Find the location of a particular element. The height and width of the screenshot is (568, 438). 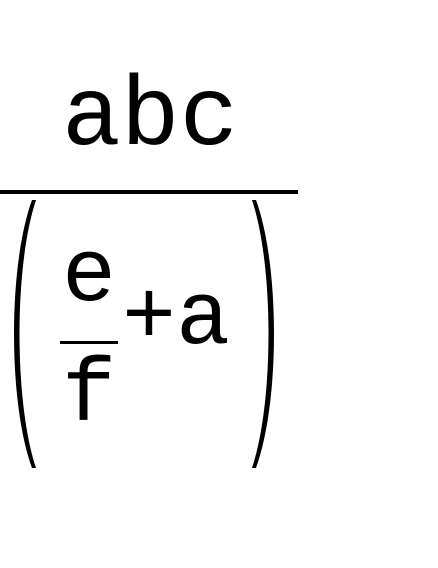

numerator: abc is located at coordinates (150, 118).